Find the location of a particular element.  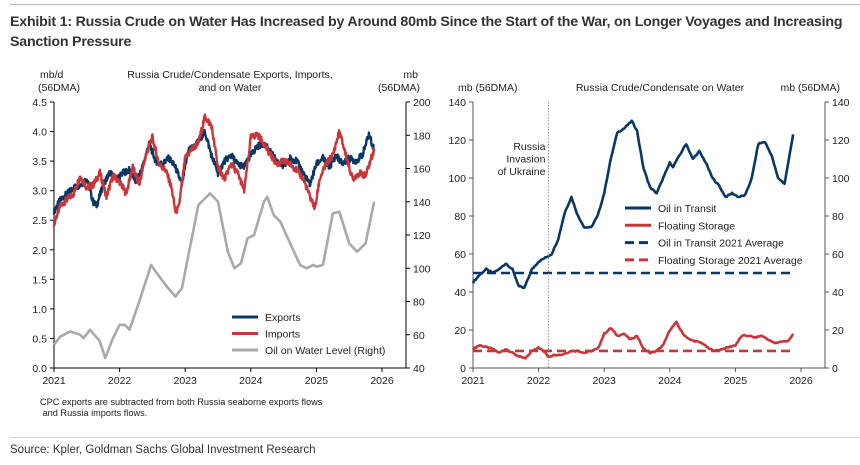

y2-tick-label: 160 is located at coordinates (421, 170).